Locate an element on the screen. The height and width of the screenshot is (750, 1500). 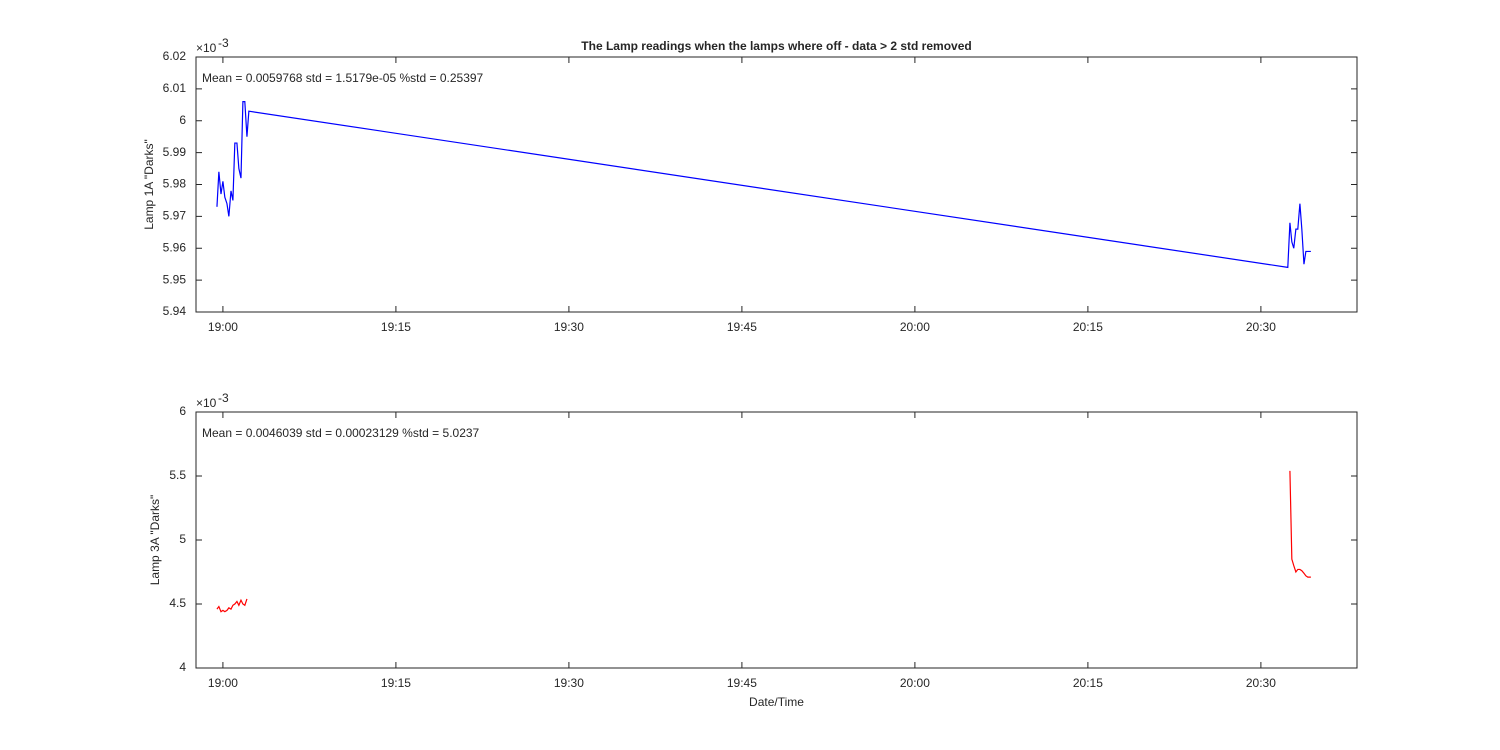
y-axis-label: Lamp 3A "Darks" is located at coordinates (155, 540).